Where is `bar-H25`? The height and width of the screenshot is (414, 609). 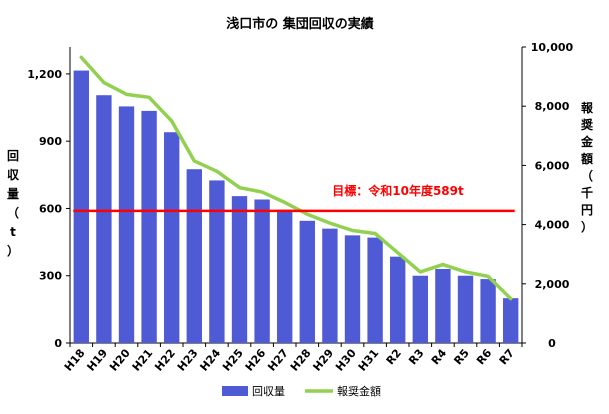 bar-H25 is located at coordinates (239, 269).